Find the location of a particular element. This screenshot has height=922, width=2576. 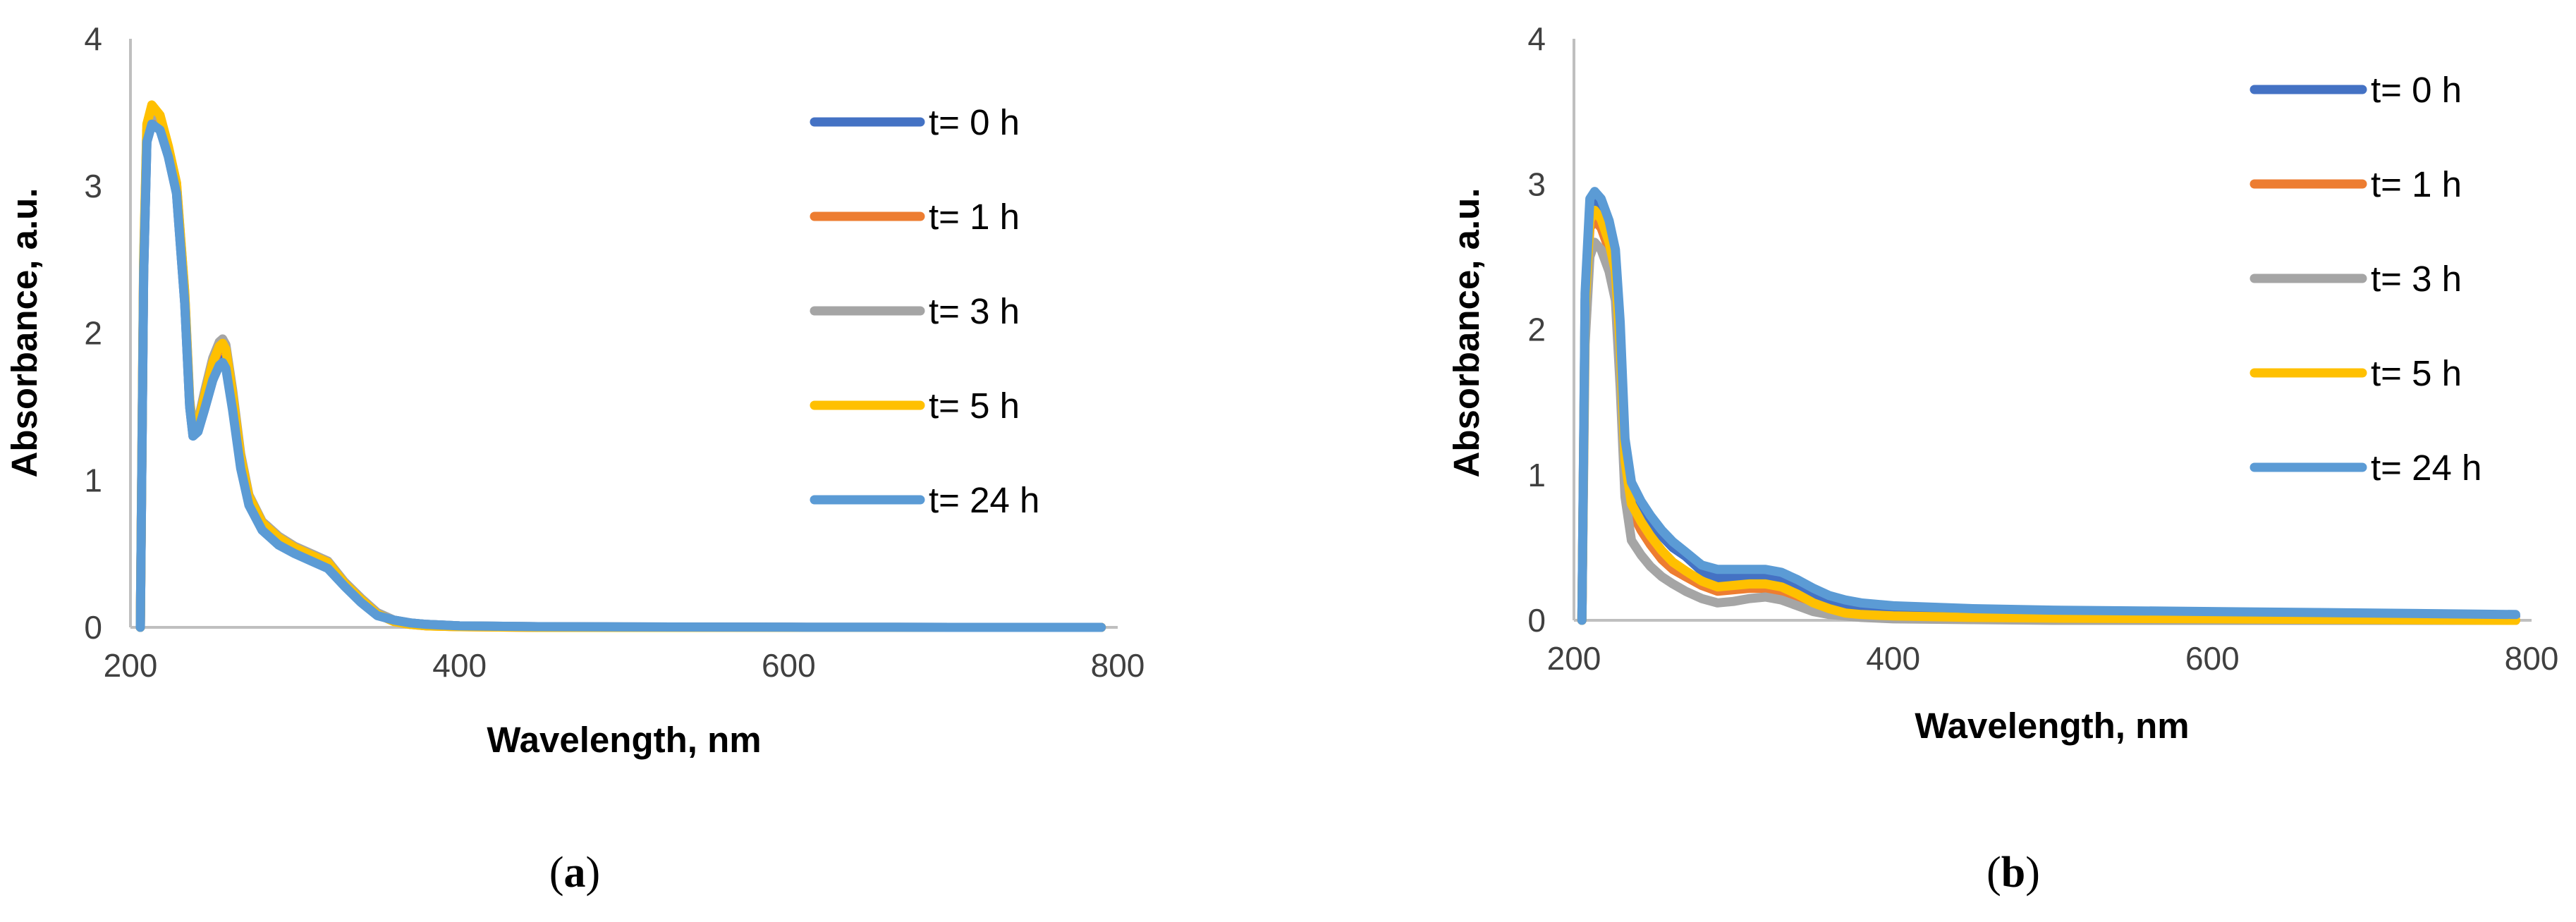

caption-letter: b is located at coordinates (2013, 873).